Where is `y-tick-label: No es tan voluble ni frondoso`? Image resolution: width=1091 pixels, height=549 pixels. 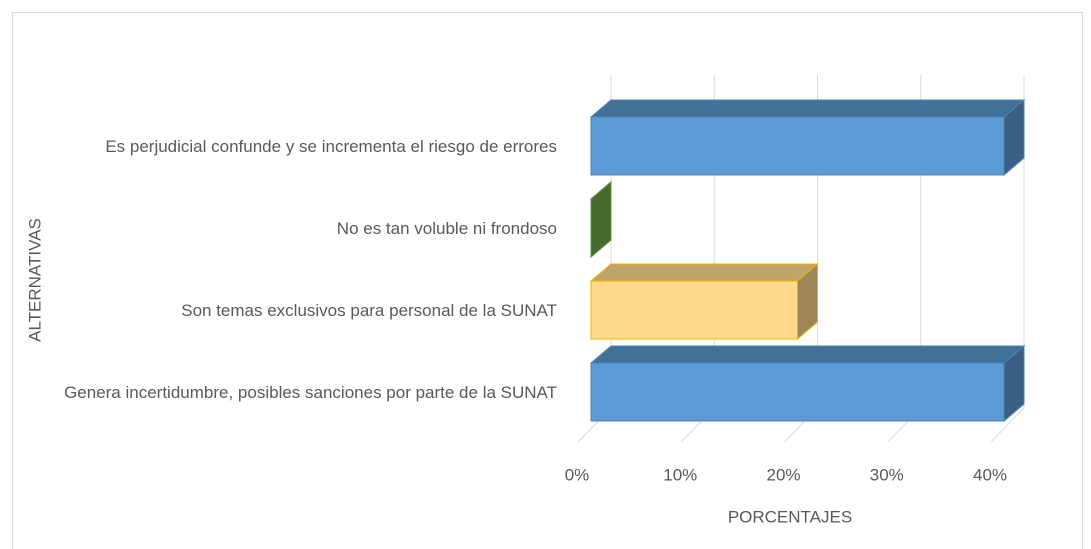 y-tick-label: No es tan voluble ni frondoso is located at coordinates (446, 228).